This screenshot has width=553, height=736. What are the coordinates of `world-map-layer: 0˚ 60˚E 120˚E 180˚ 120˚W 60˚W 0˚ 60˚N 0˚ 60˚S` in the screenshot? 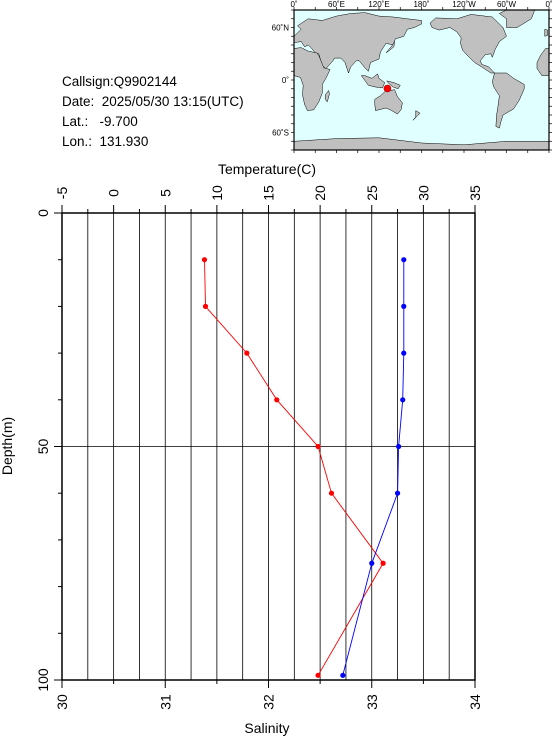 It's located at (412, 76).